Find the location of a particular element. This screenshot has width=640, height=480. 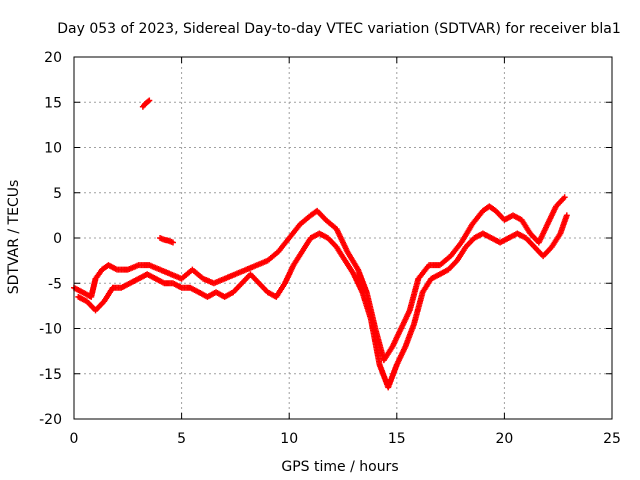

y-axis-label: SDTVAR / TECUs is located at coordinates (14, 237).